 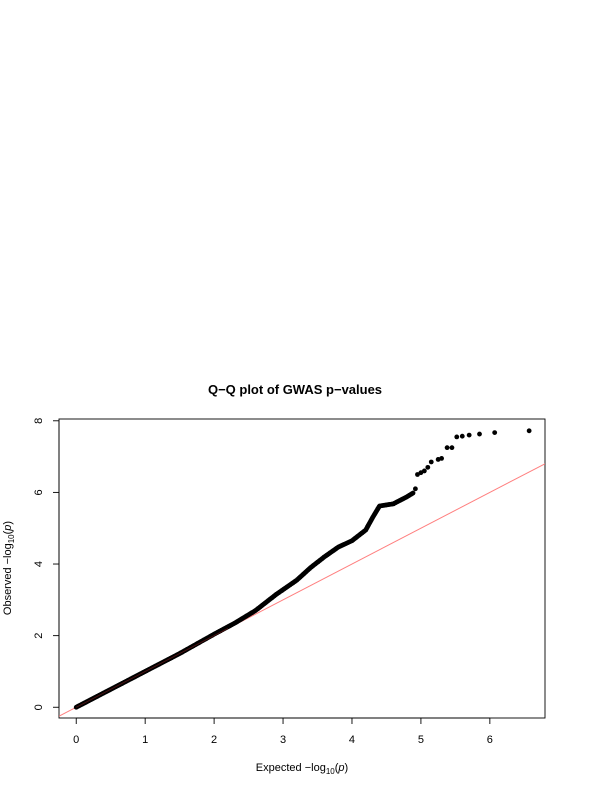 I want to click on x-tick-label: 1, so click(x=145, y=740).